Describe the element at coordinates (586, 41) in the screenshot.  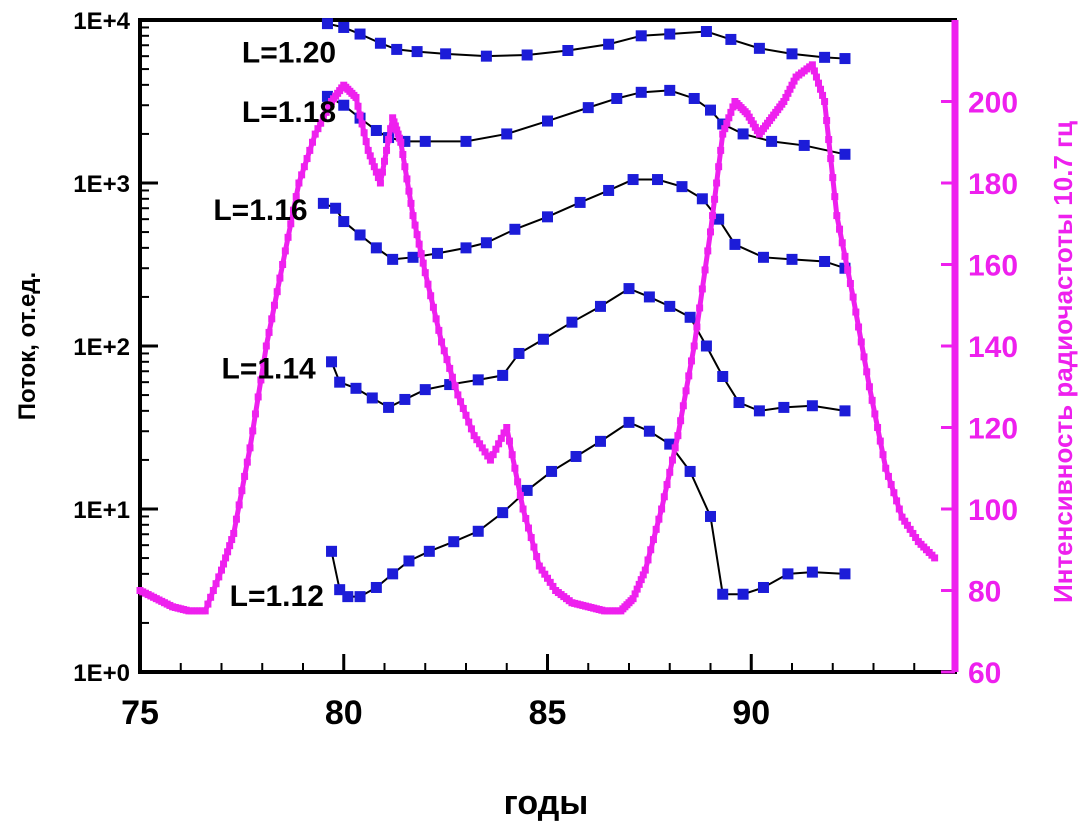
I see `flux-line` at that location.